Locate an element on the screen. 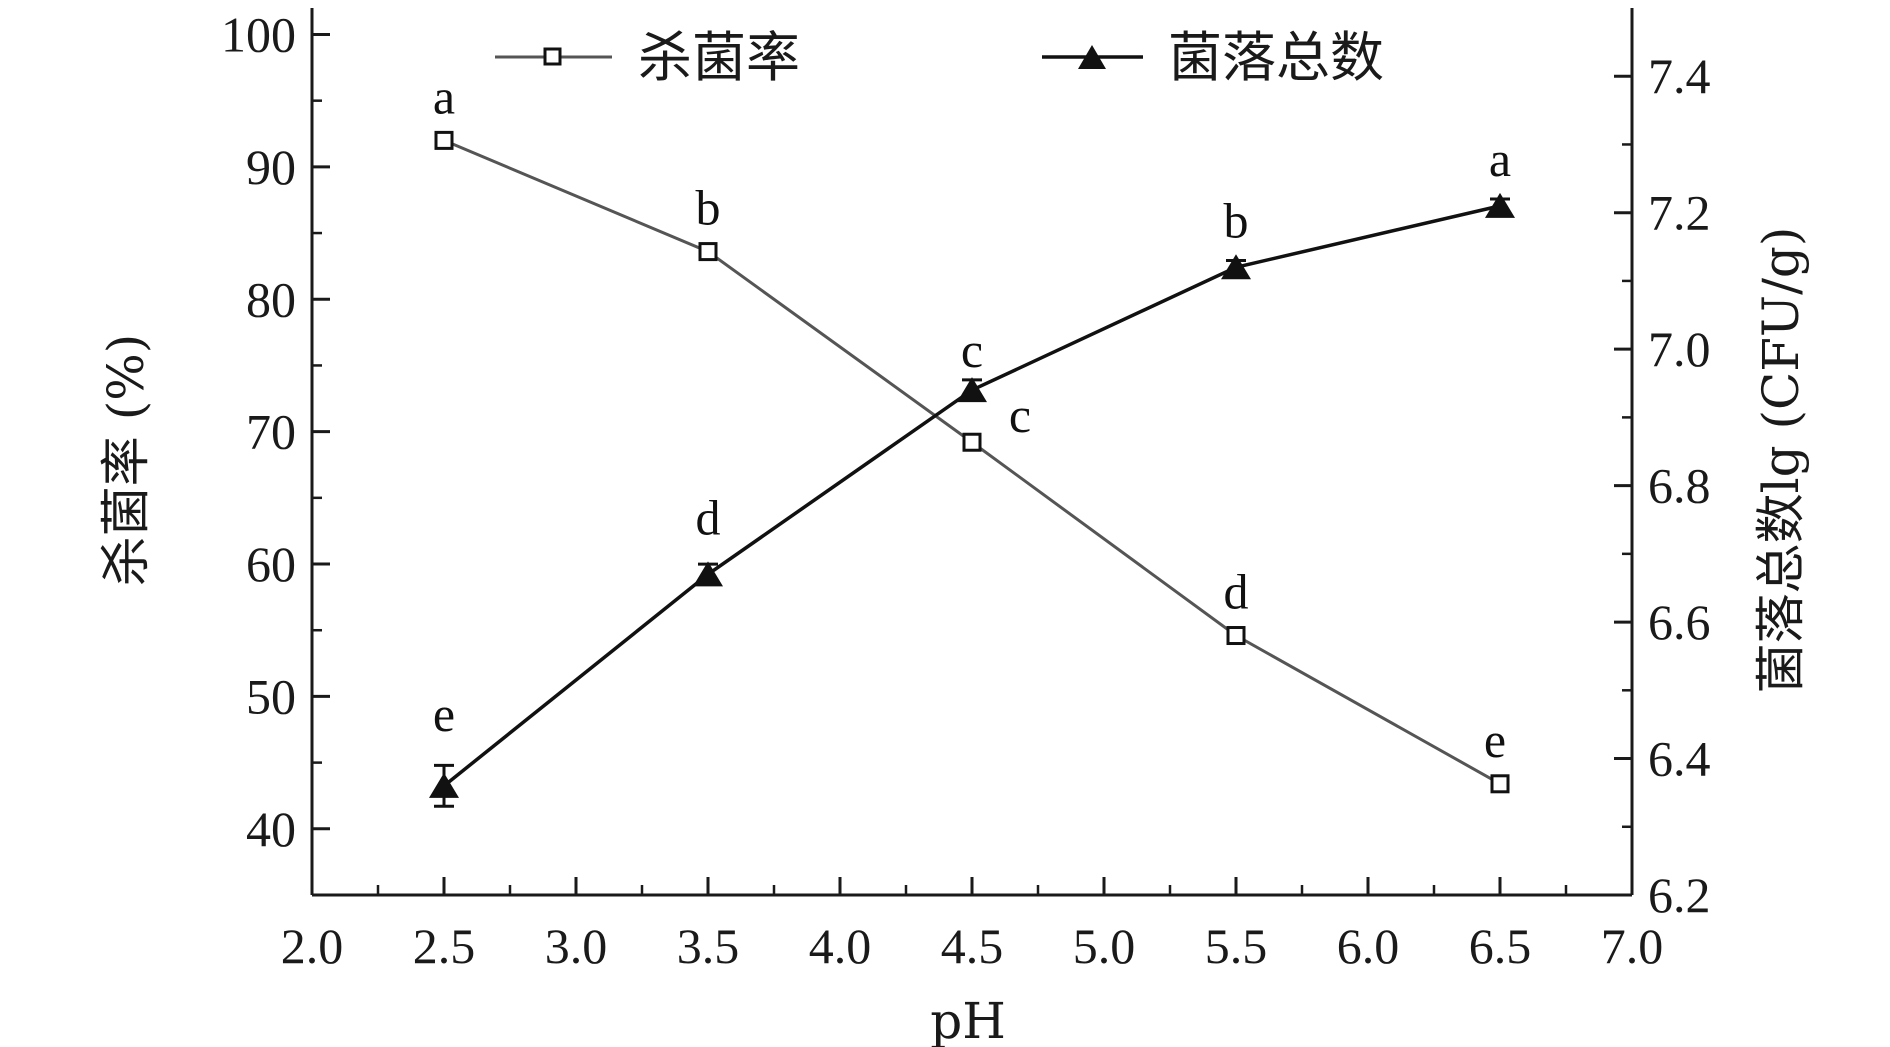 The image size is (1890, 1047). y-right-tick-label: 6.6 is located at coordinates (1679, 622).